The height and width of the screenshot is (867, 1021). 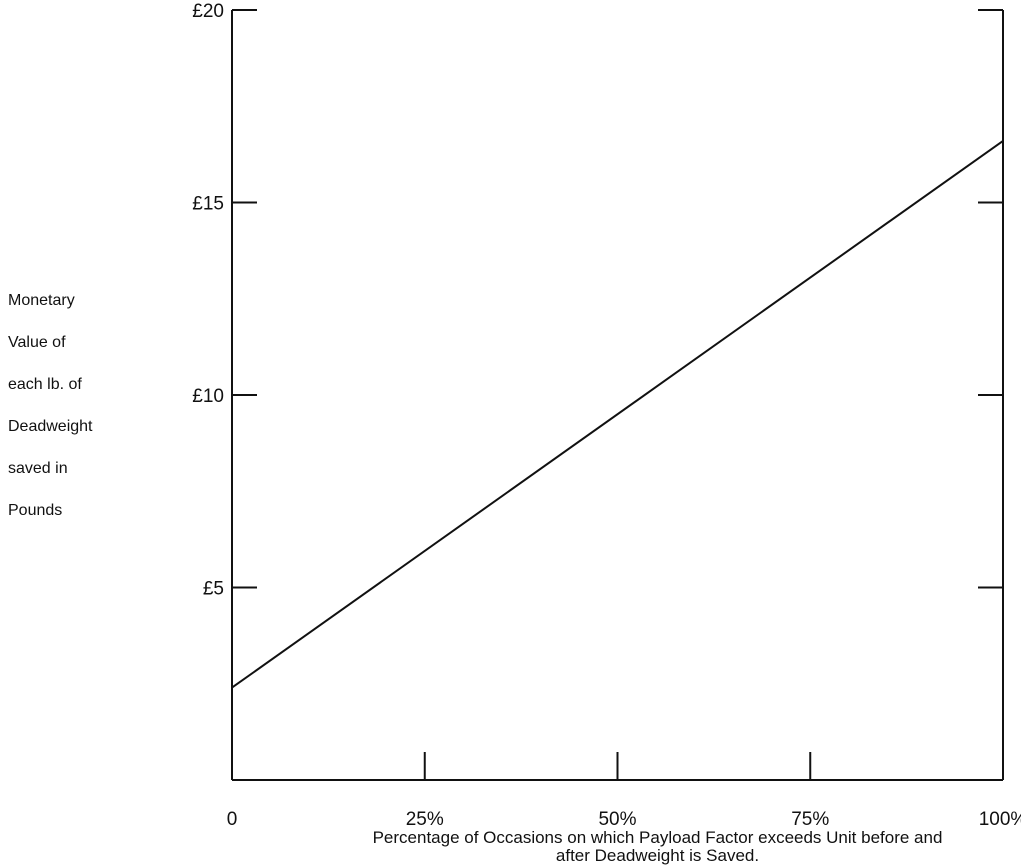 I want to click on y-label-line: Monetary, so click(x=41, y=300).